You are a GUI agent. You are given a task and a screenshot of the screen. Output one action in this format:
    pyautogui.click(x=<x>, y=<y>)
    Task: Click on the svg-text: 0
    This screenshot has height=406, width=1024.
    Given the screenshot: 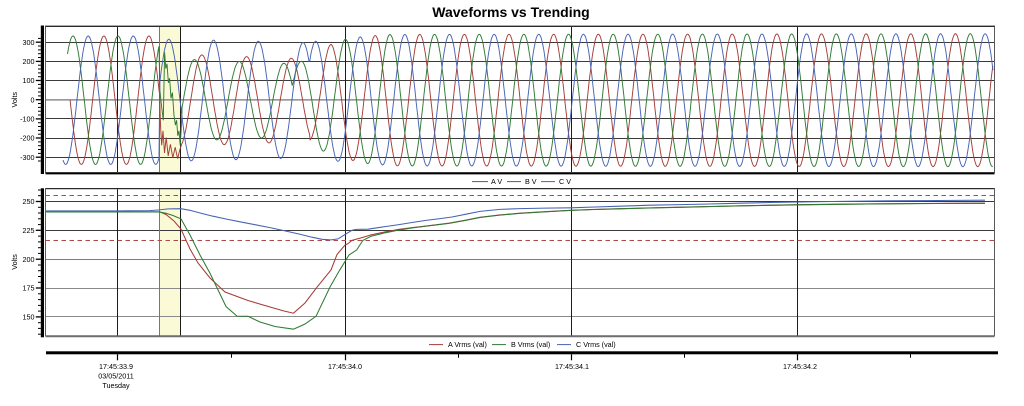 What is the action you would take?
    pyautogui.click(x=33, y=99)
    